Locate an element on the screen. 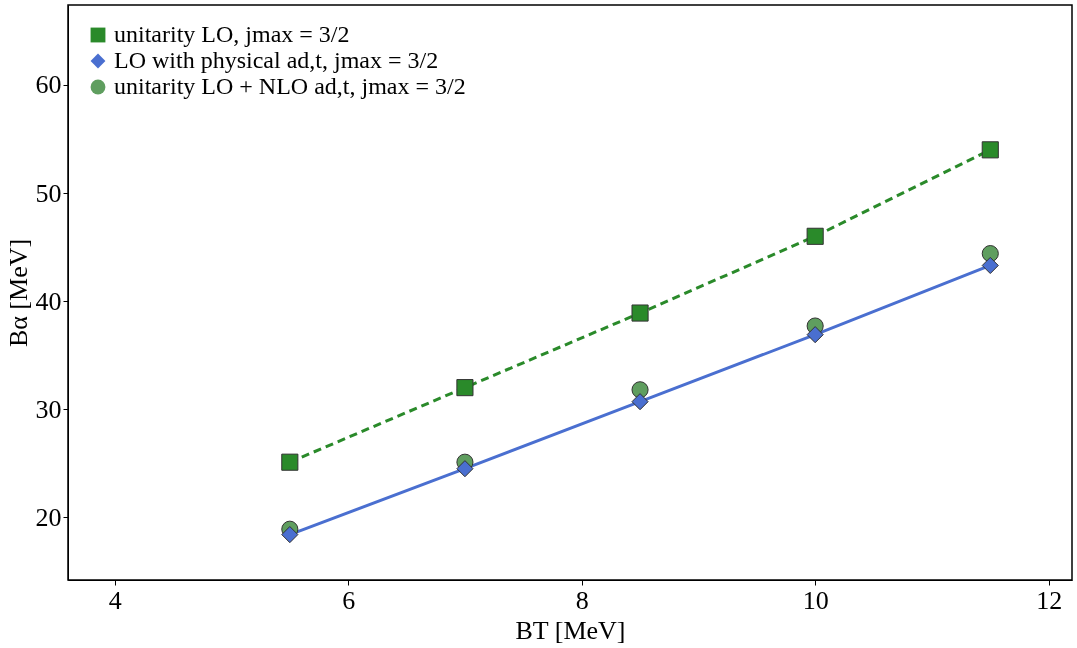 The width and height of the screenshot is (1077, 648). y-tick-label: 50 is located at coordinates (48, 193).